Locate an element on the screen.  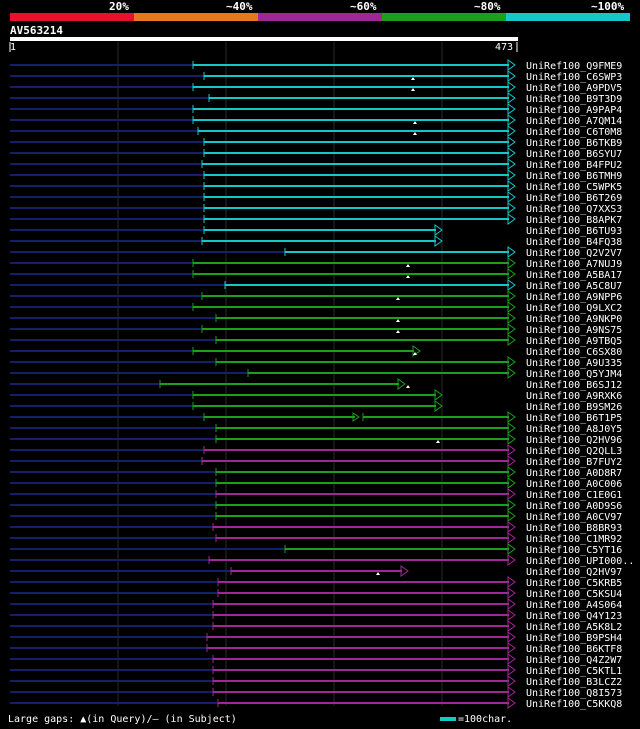
hit-row: UniRef100_Q4Z2W7 is located at coordinates (316, 659).